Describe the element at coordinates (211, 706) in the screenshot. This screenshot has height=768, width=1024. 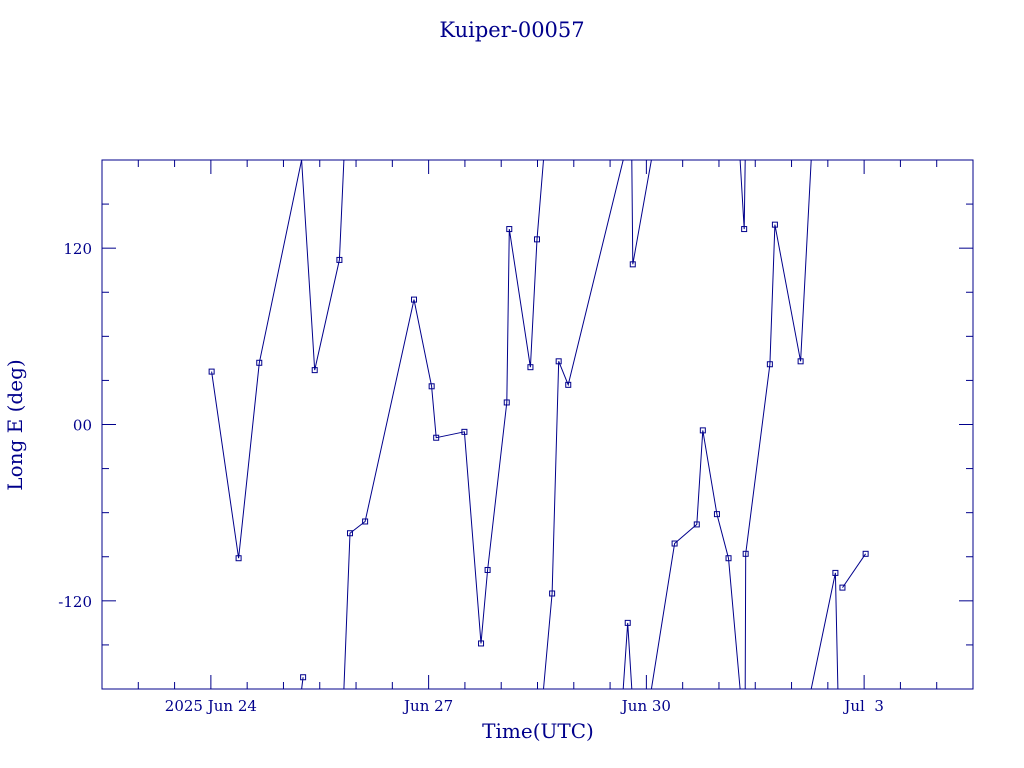
I see `x-tick-label: 2025 Jun 24` at that location.